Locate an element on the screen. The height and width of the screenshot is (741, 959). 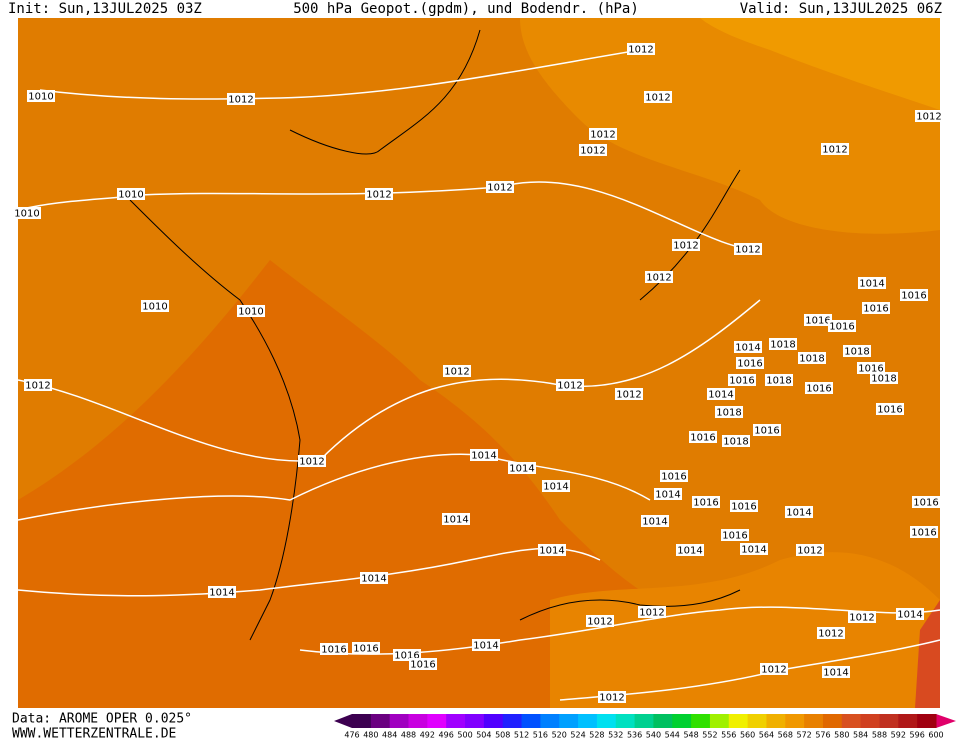
legend-tick-label: 560 is located at coordinates (747, 735).